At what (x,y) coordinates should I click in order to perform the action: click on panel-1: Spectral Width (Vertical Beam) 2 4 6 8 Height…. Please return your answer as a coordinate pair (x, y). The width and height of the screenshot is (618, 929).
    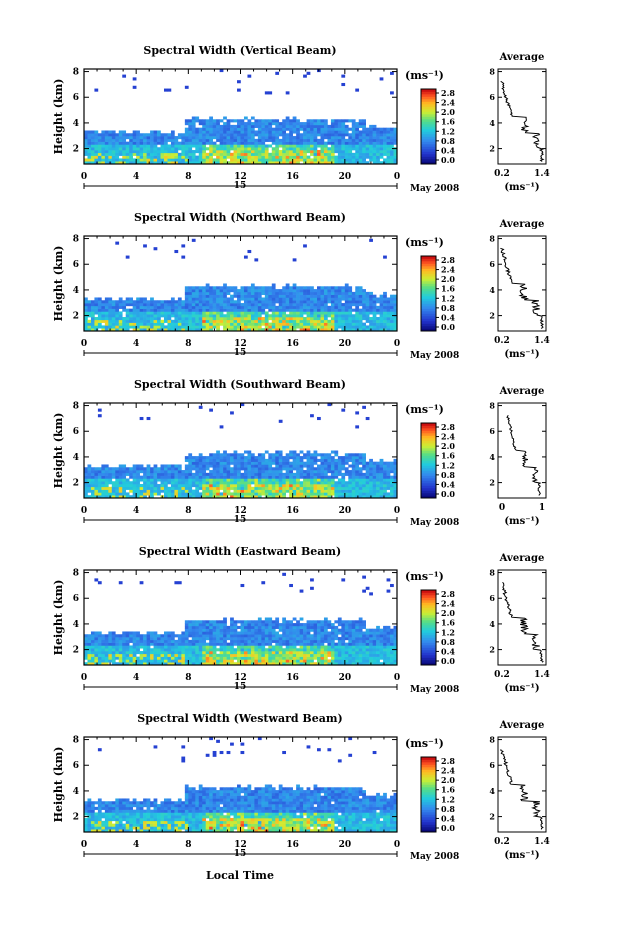
    Looking at the image, I should click on (301, 119).